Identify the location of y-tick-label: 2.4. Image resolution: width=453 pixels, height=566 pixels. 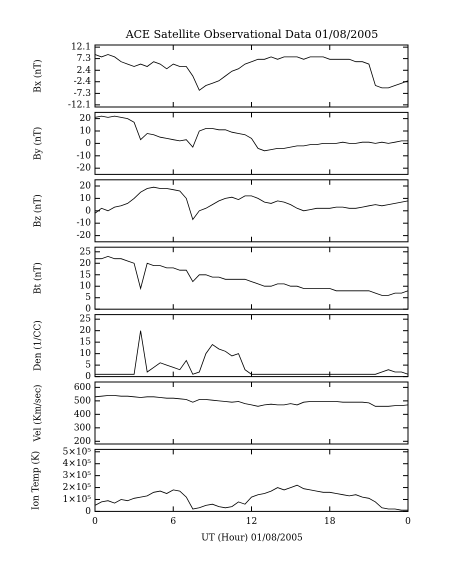
(84, 71).